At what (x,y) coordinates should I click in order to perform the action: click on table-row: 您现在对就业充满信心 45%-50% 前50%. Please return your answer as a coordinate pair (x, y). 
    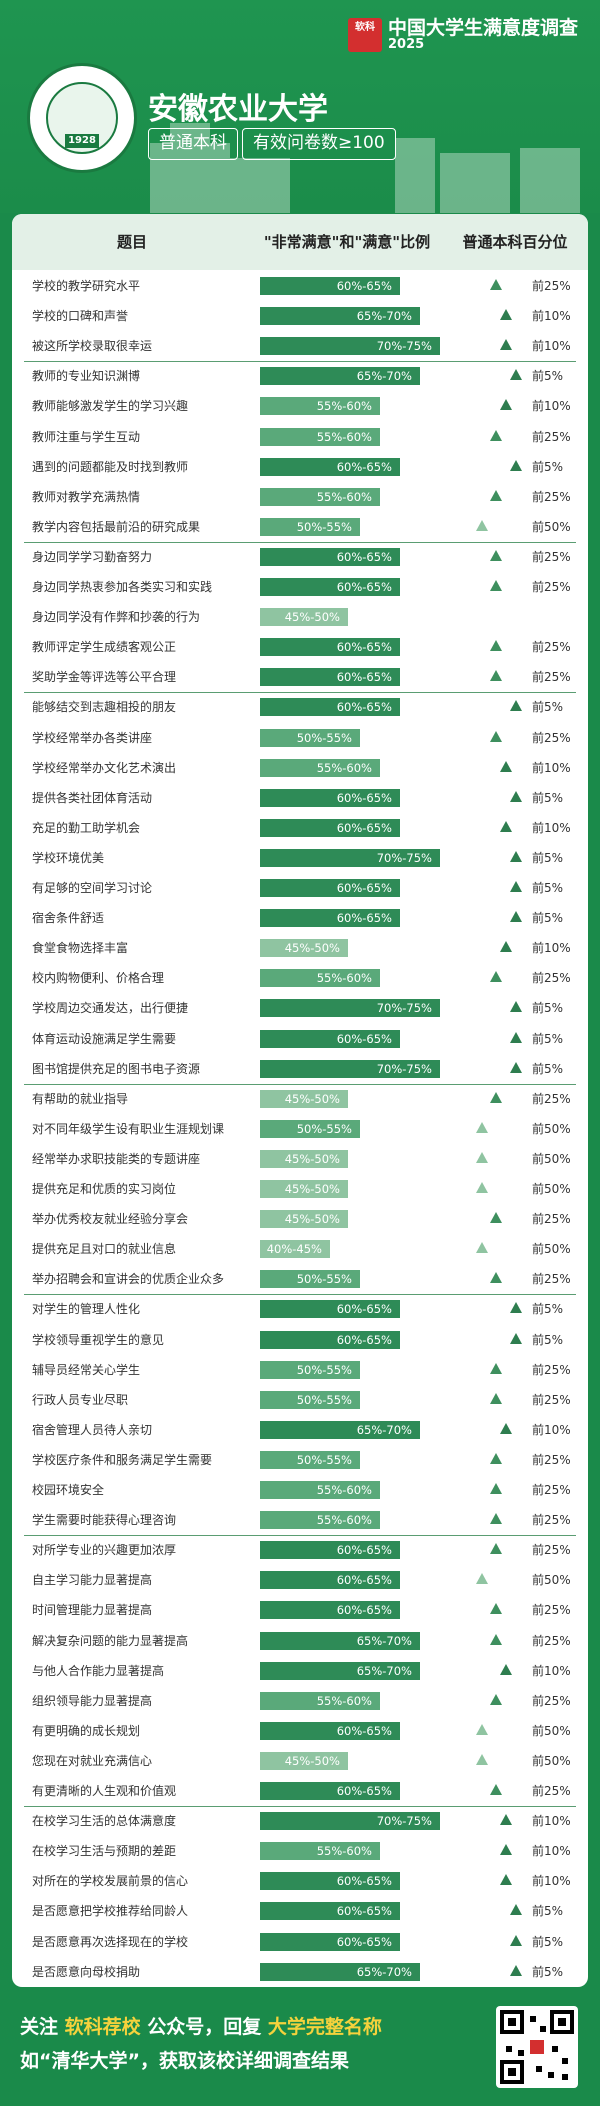
    Looking at the image, I should click on (300, 1761).